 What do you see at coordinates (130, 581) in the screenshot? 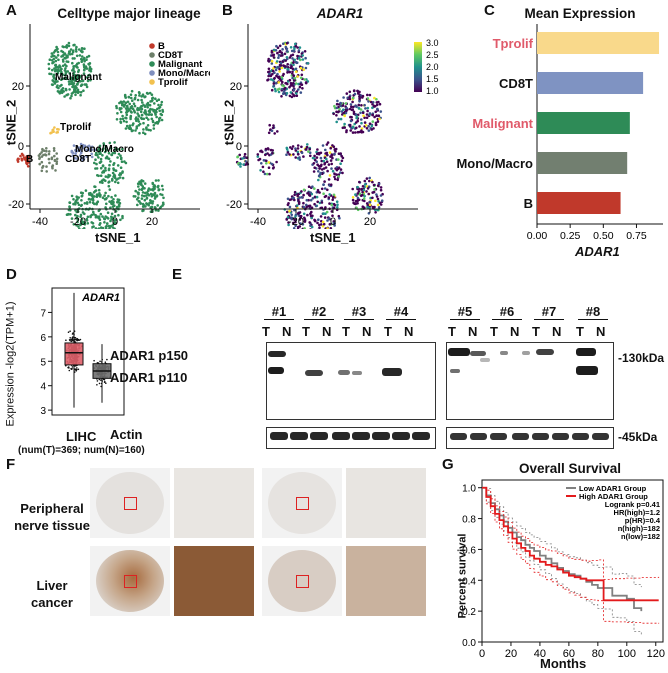
I see `zoom-region-marker` at bounding box center [130, 581].